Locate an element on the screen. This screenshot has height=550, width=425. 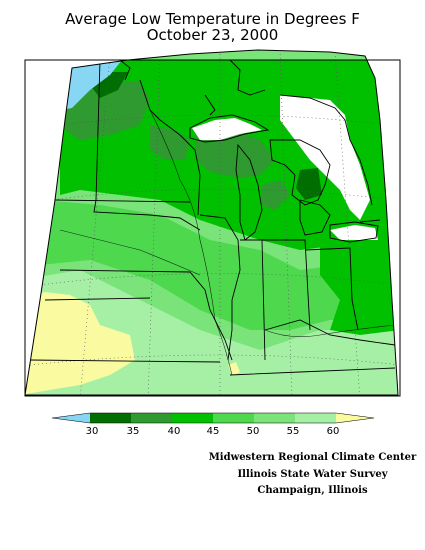
credit-isws: Illinois State Water Survey is located at coordinates (312, 474).